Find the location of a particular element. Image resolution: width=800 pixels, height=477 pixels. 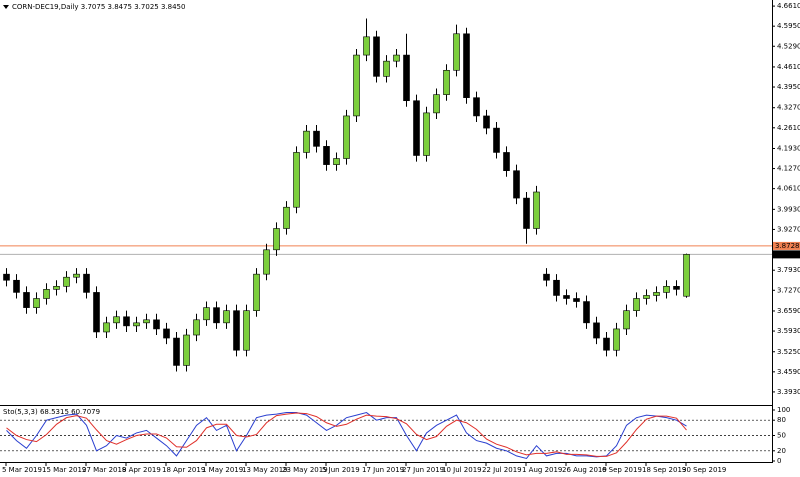

indicator-tick-label: 20 is located at coordinates (781, 451).